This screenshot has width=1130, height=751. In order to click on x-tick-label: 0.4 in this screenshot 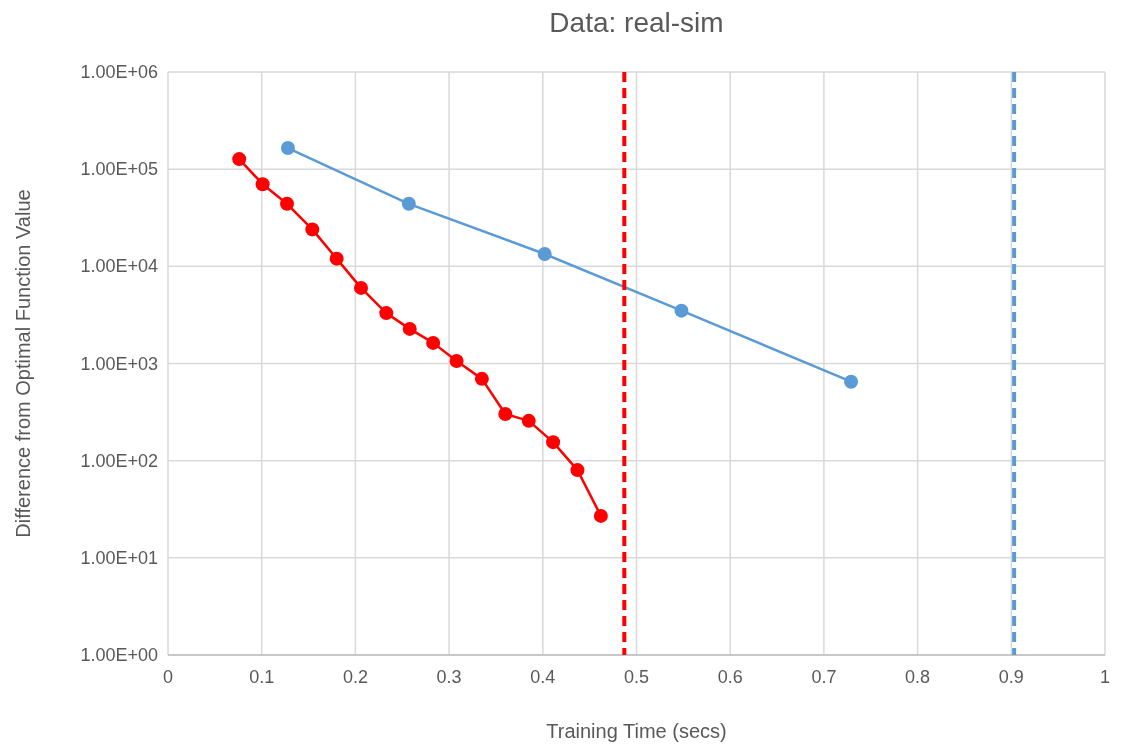, I will do `click(543, 677)`.